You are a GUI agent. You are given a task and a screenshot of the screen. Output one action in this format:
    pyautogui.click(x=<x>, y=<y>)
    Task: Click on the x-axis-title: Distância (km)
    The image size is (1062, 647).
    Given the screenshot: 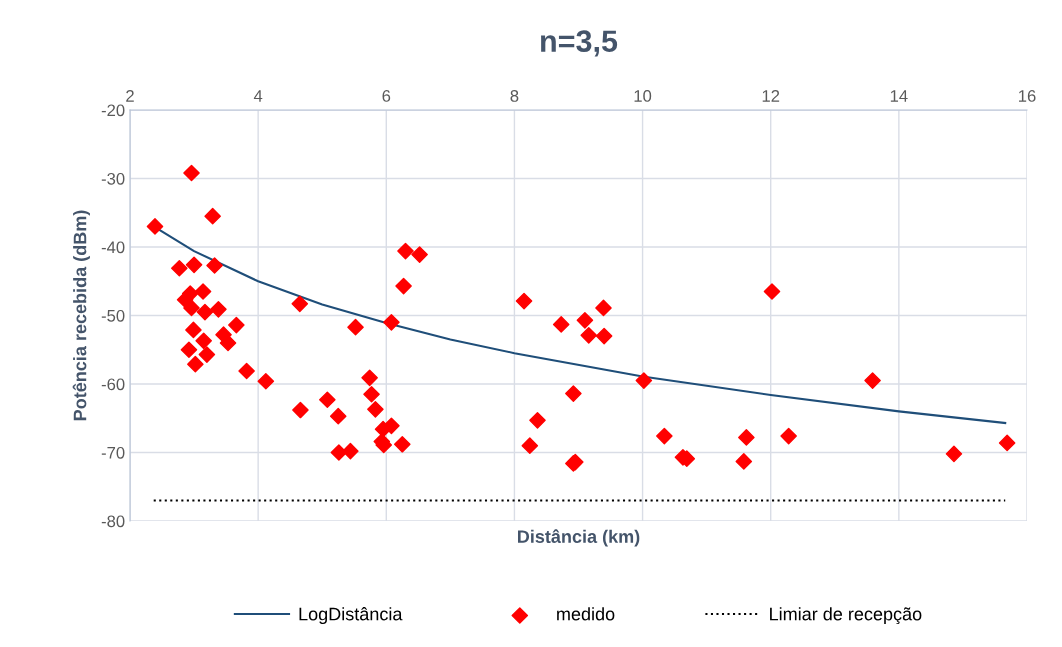 What is the action you would take?
    pyautogui.click(x=579, y=538)
    